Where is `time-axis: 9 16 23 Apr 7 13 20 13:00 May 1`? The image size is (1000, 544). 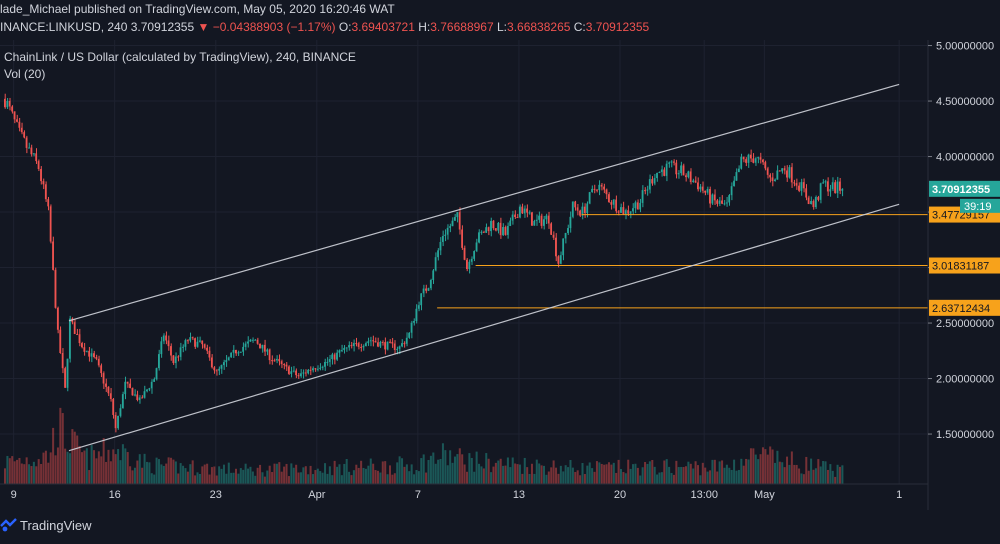
time-axis: 9 16 23 Apr 7 13 20 13:00 May 1 is located at coordinates (464, 492).